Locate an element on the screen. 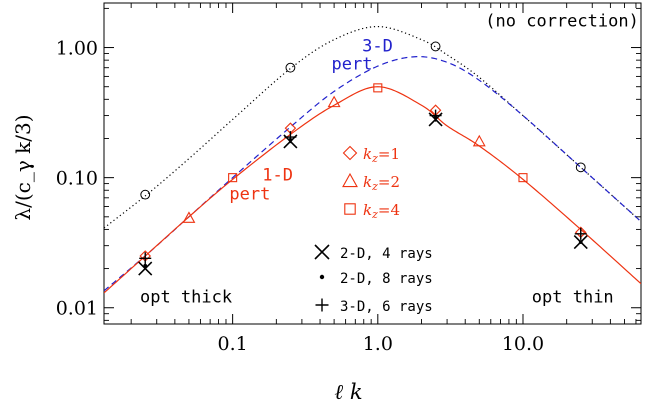  x-tick-label: 1.0 is located at coordinates (378, 344).